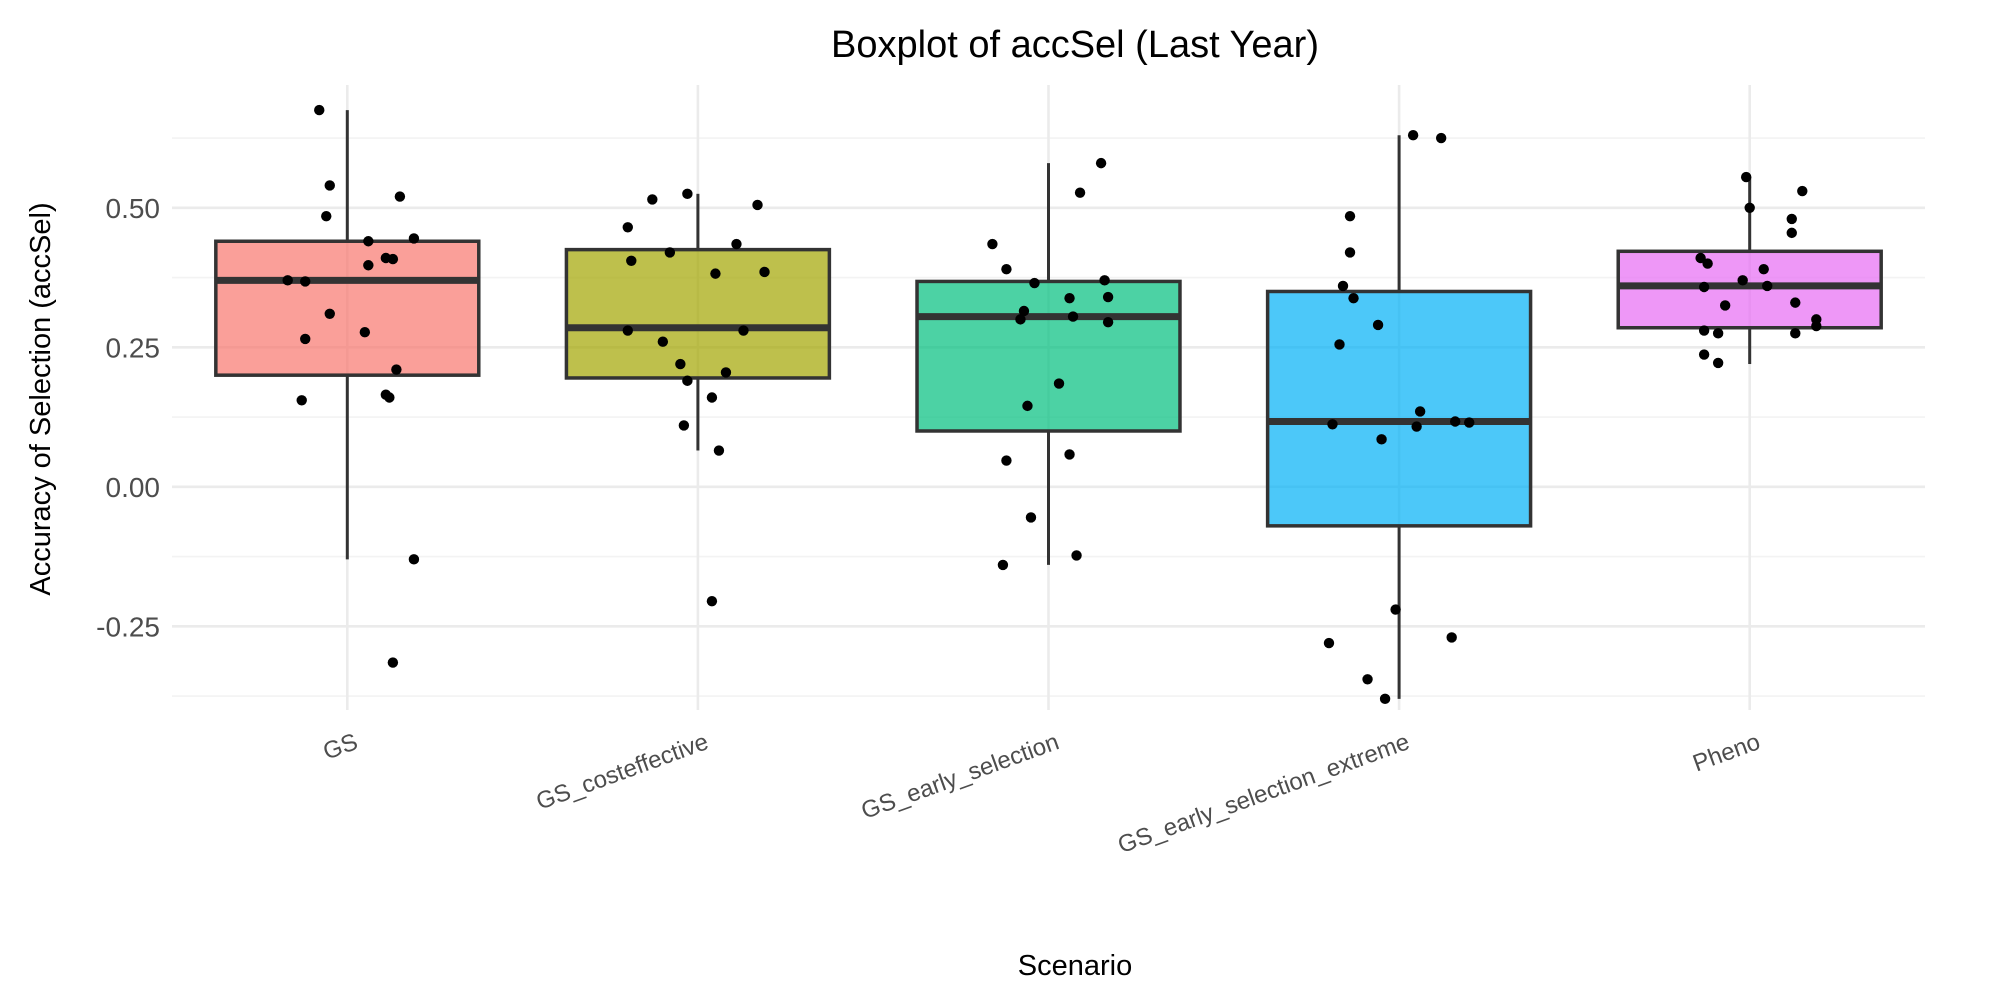 The height and width of the screenshot is (1000, 2000). Describe the element at coordinates (133, 487) in the screenshot. I see `y-tick-label: 0.00` at that location.